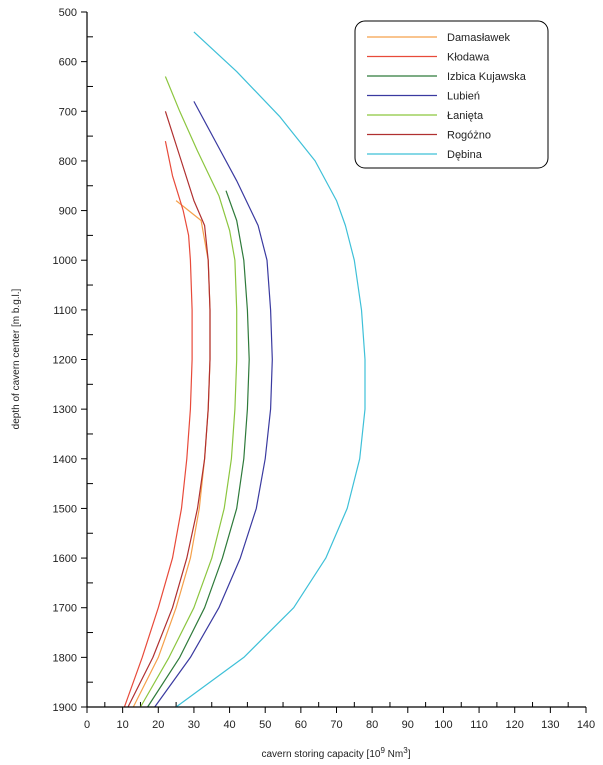 This screenshot has width=603, height=765. Describe the element at coordinates (65, 410) in the screenshot. I see `y-tick-label: 1300` at that location.